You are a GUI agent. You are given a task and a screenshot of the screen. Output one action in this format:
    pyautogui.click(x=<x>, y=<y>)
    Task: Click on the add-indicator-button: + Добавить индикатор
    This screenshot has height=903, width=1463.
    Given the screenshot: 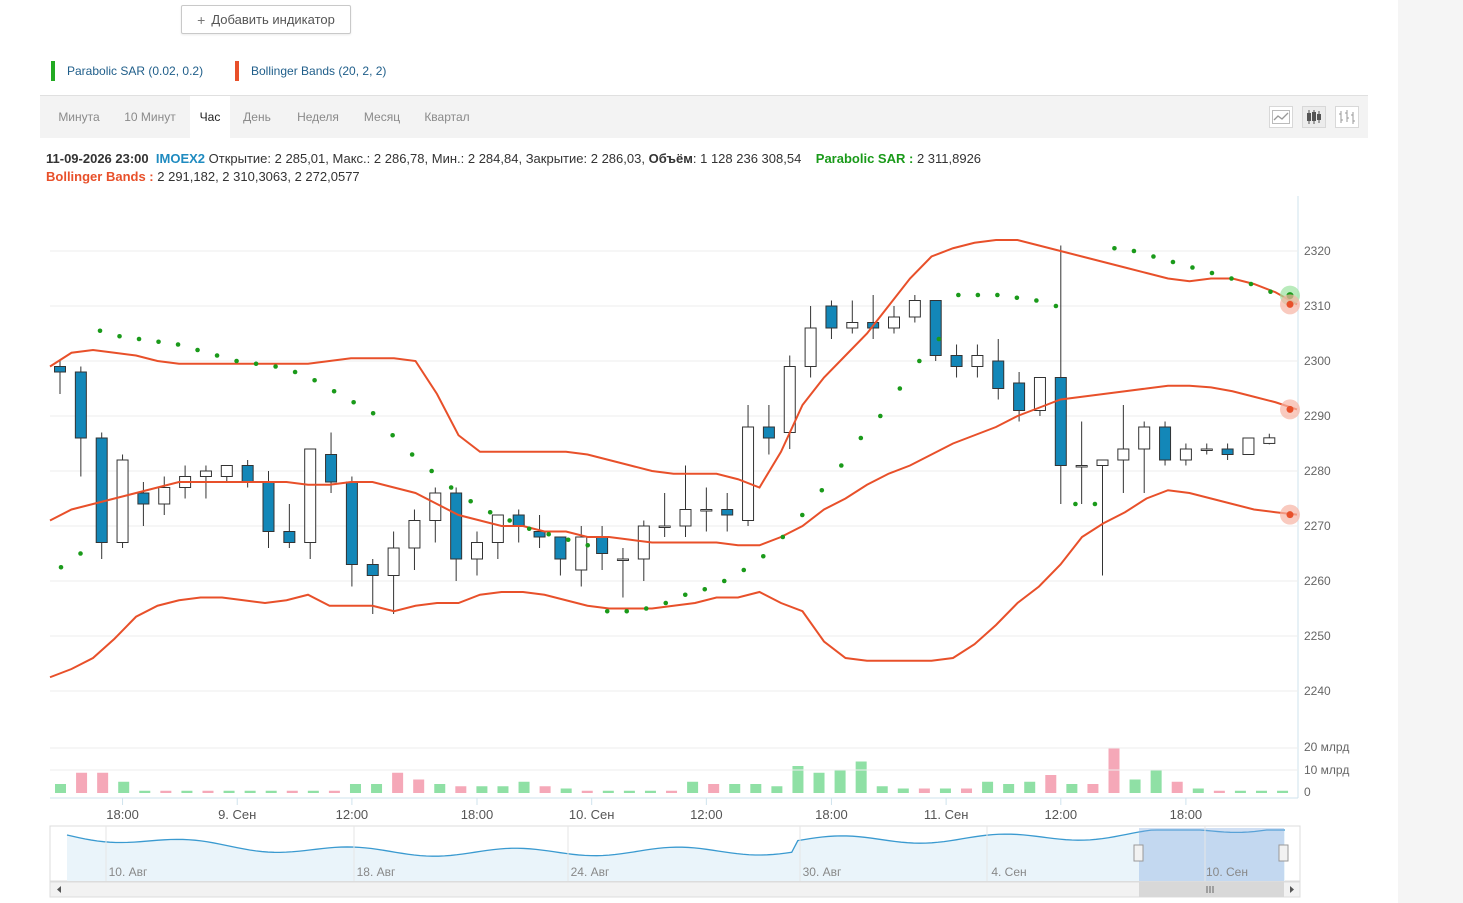 What is the action you would take?
    pyautogui.click(x=266, y=19)
    